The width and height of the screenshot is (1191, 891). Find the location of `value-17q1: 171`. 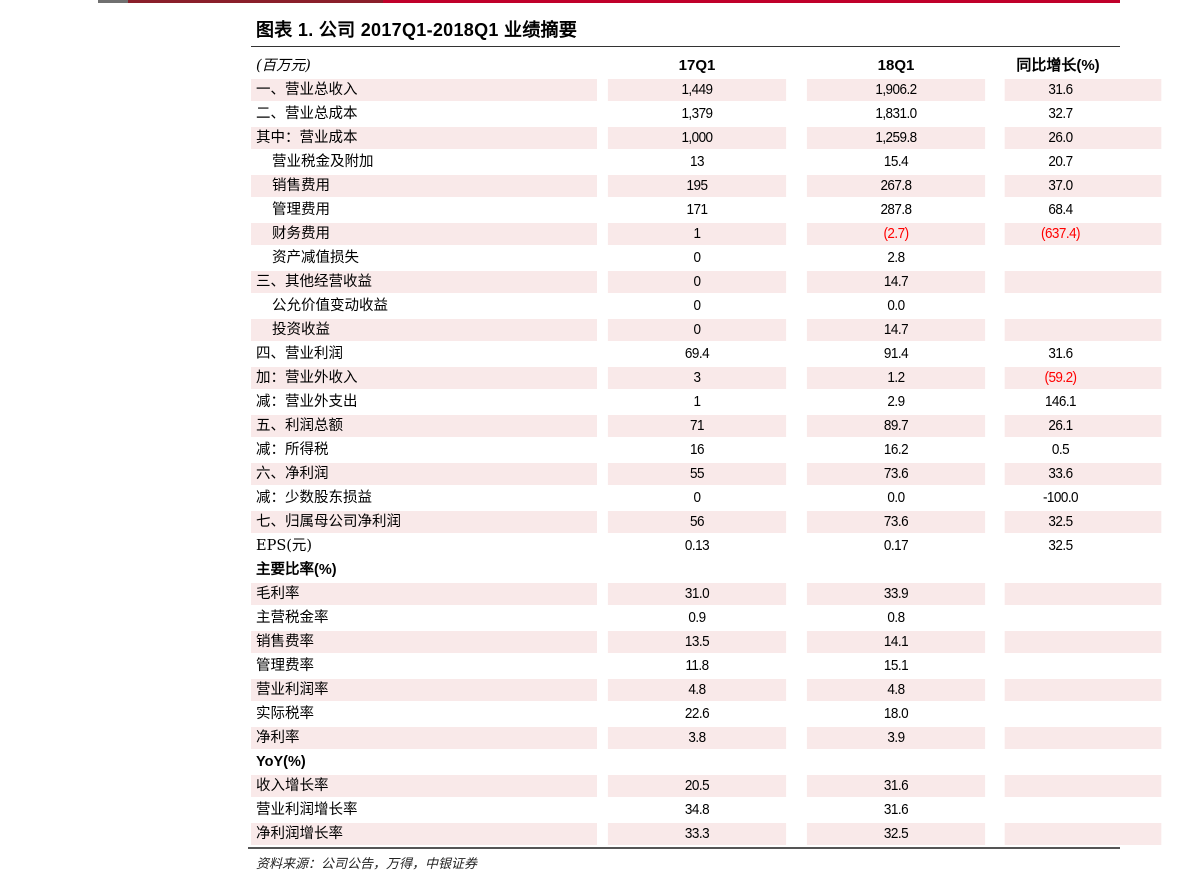

value-17q1: 171 is located at coordinates (697, 209).